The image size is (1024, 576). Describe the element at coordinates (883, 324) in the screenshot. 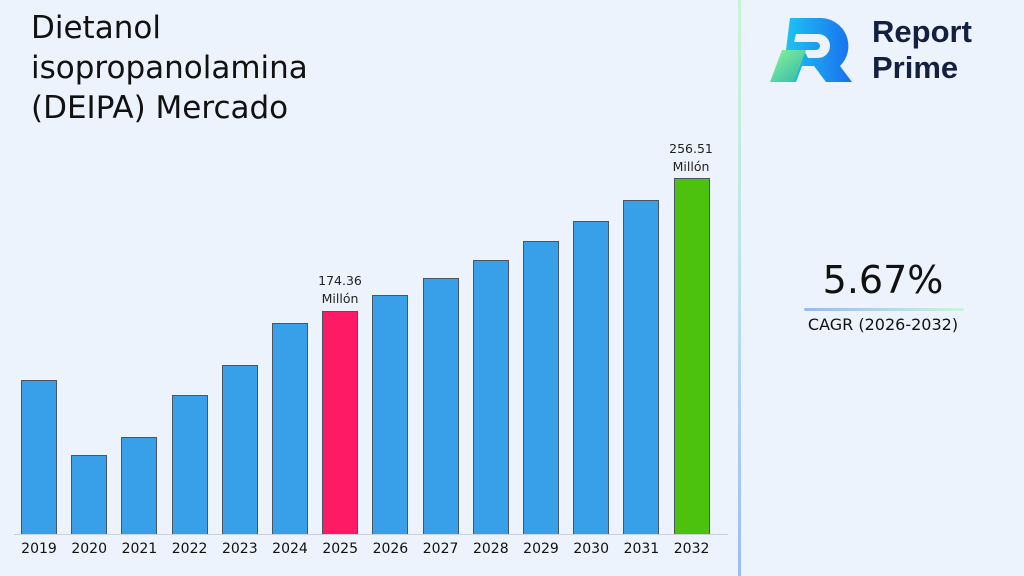

I see `cagr-label: CAGR (2026-2032)` at that location.